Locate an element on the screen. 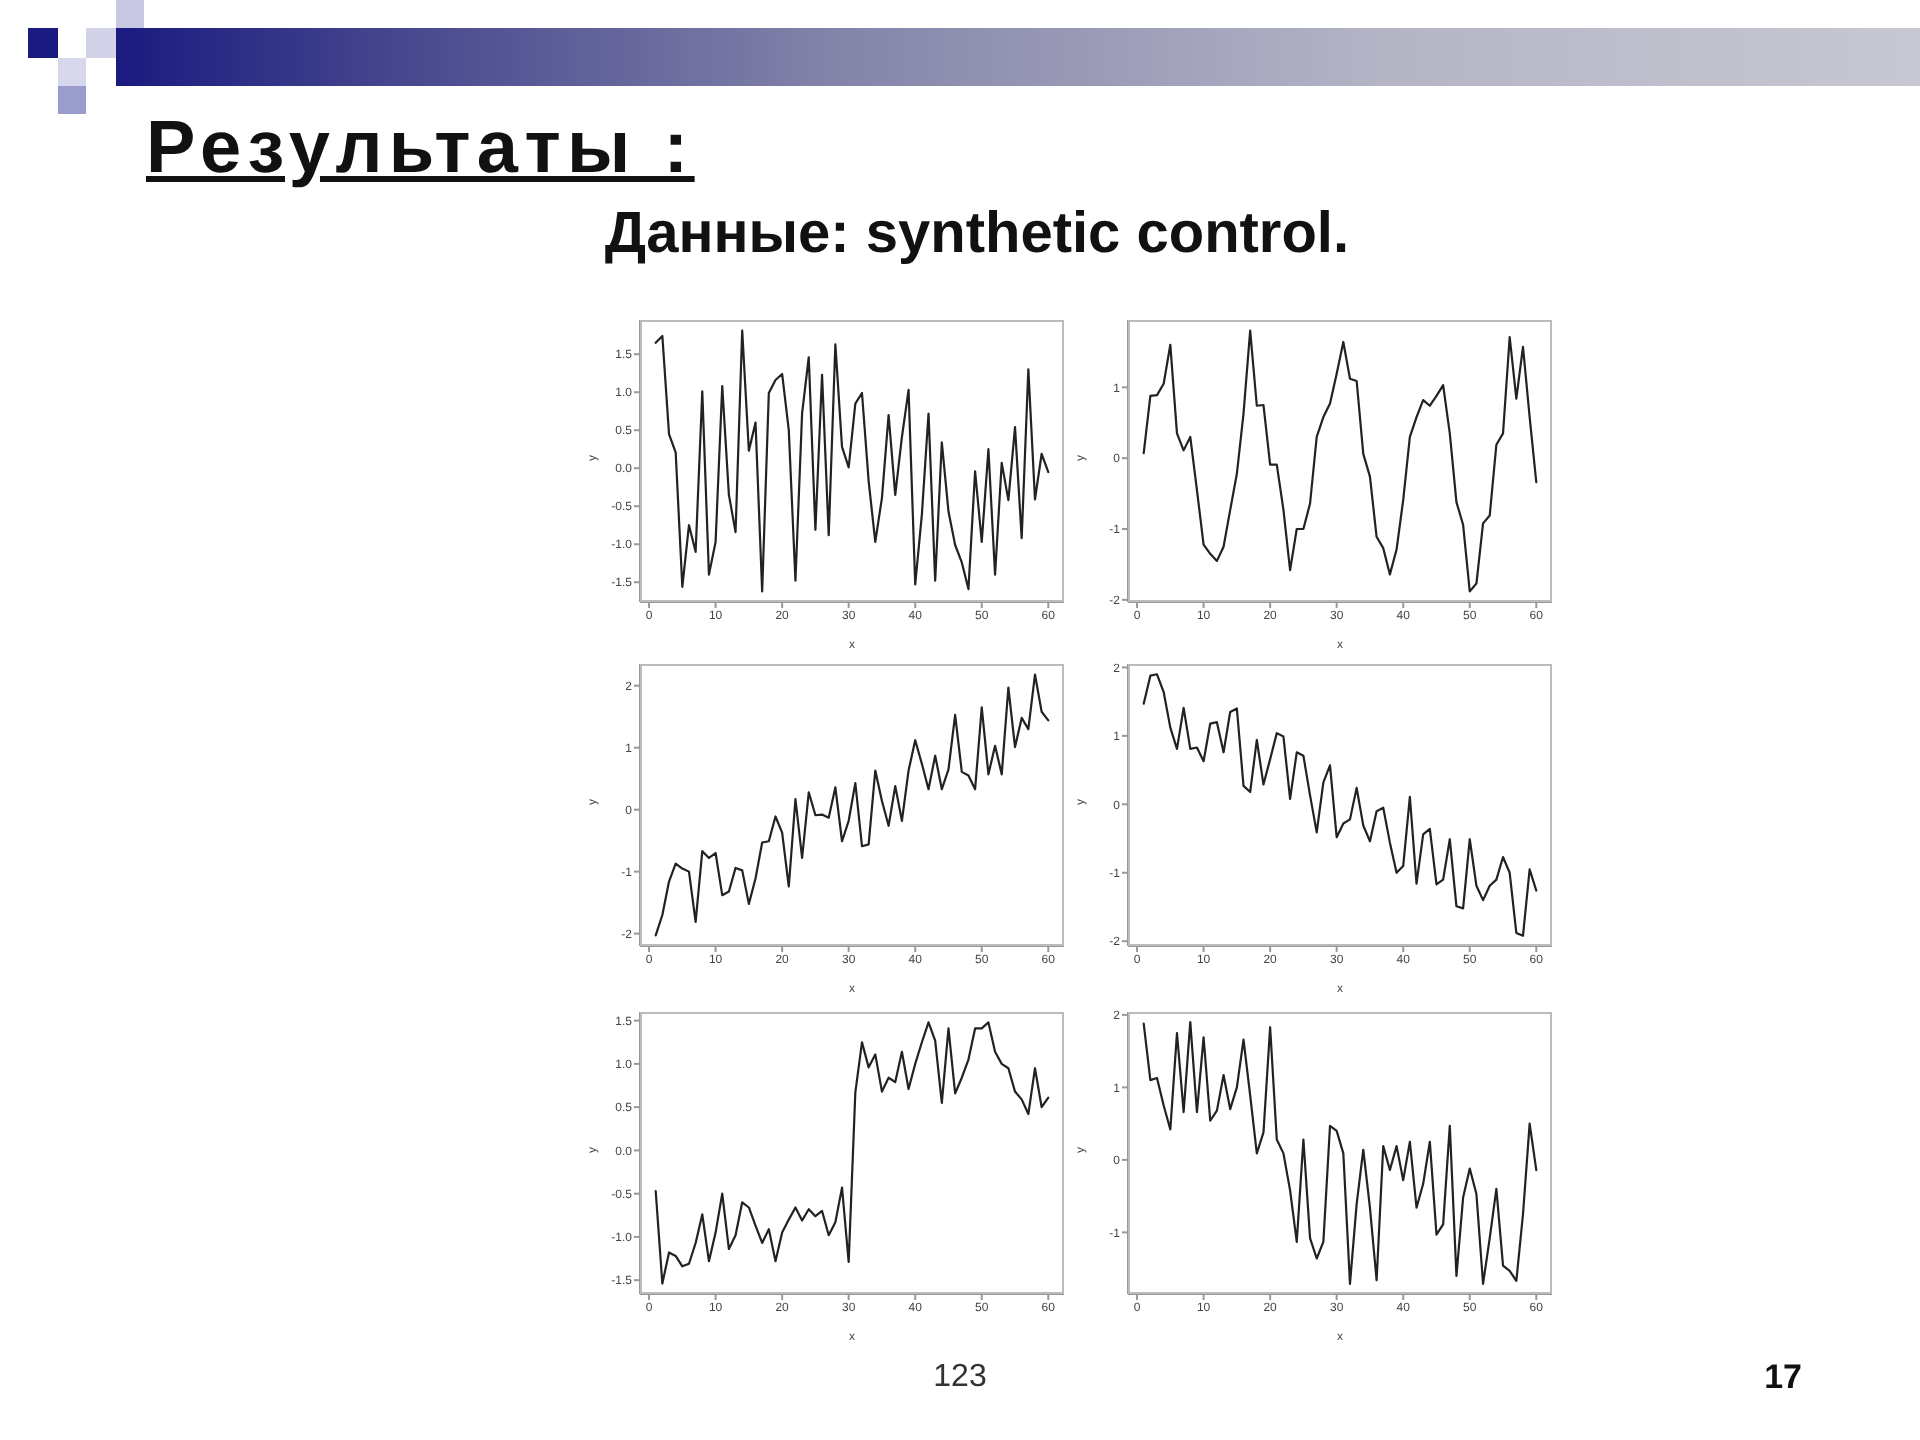 Image resolution: width=1920 pixels, height=1440 pixels. chart-subtitle: Данные: synthetic control. is located at coordinates (977, 235).